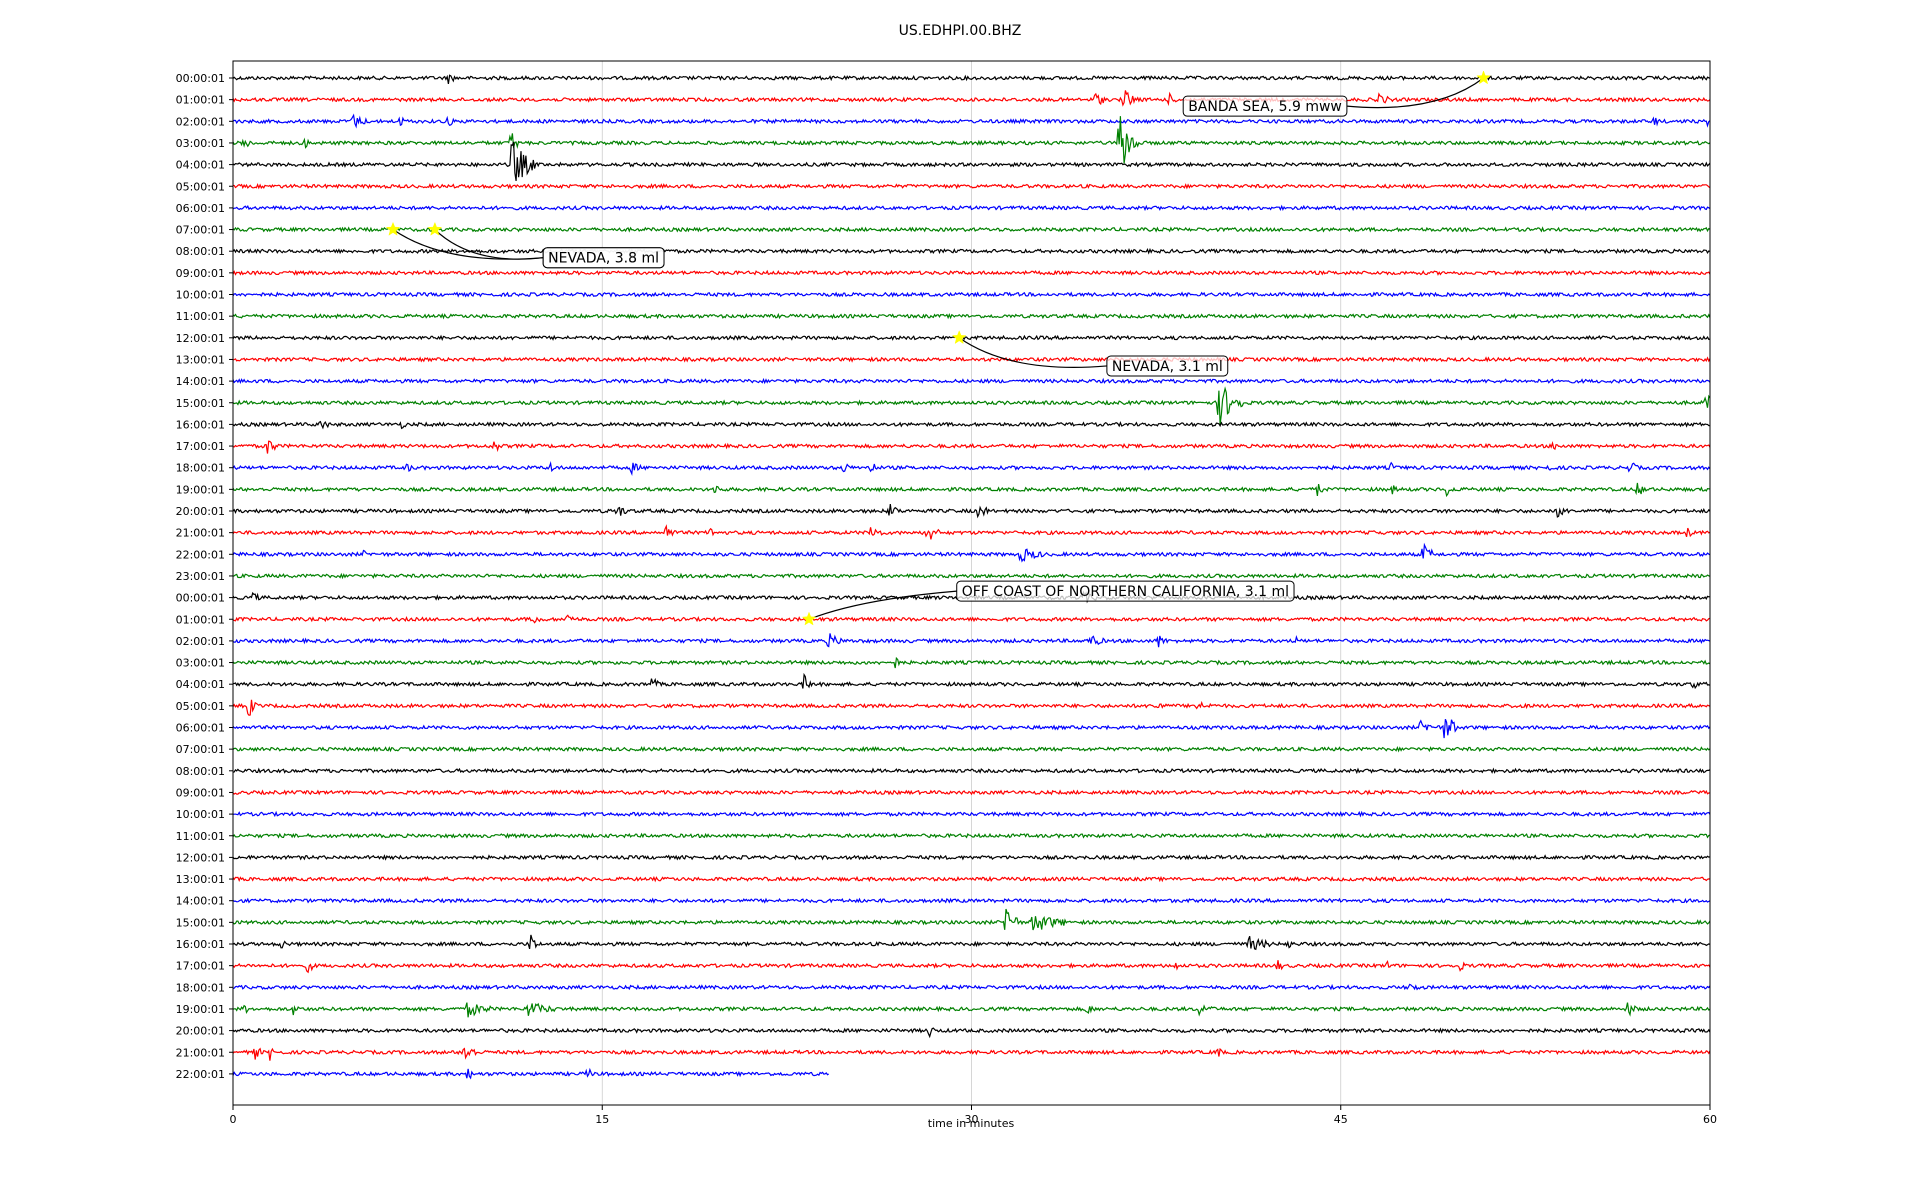 This screenshot has width=1920, height=1200. I want to click on row-label-19: 19:00:01, so click(200, 489).